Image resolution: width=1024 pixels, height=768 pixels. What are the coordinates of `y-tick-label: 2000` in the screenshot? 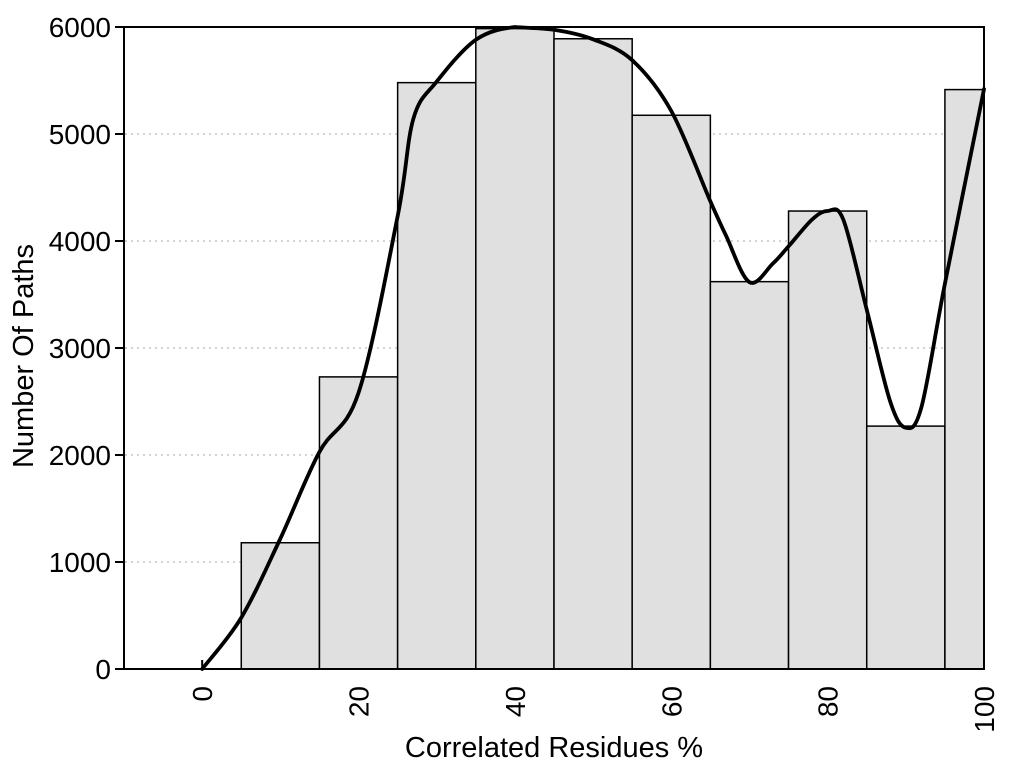 It's located at (80, 455).